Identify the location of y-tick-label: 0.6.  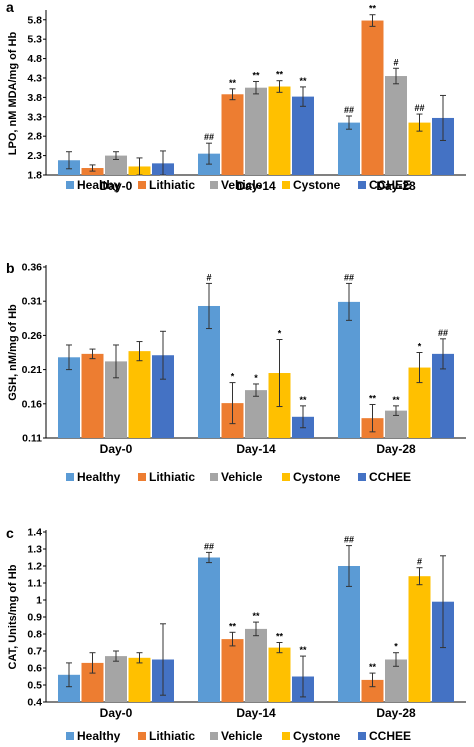
(34, 669).